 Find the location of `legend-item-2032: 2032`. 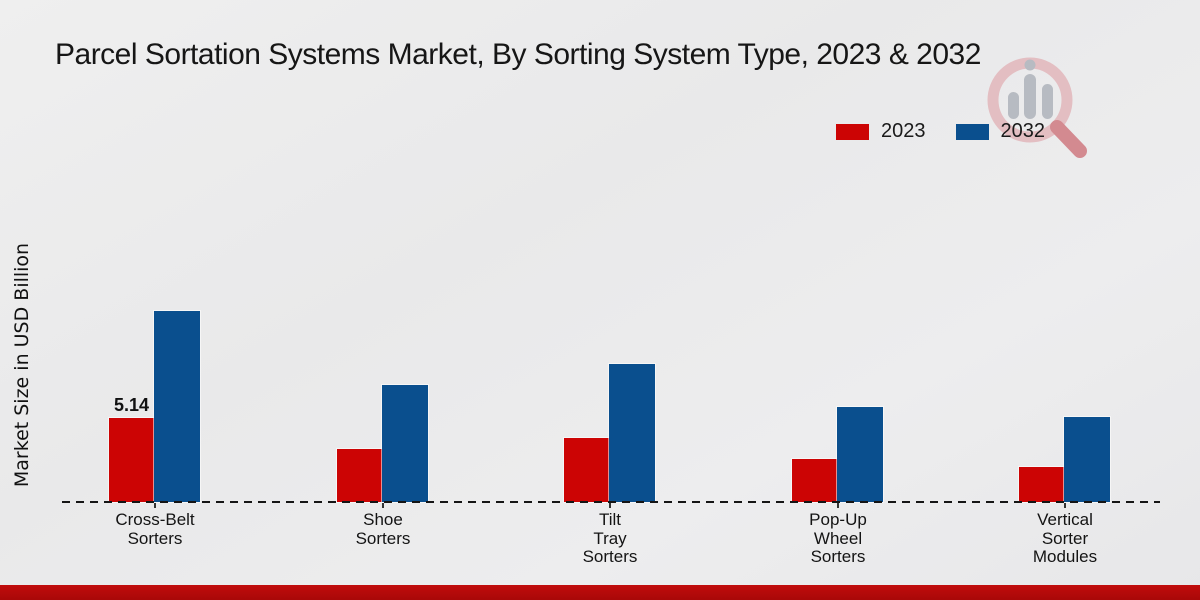

legend-item-2032: 2032 is located at coordinates (1000, 131).